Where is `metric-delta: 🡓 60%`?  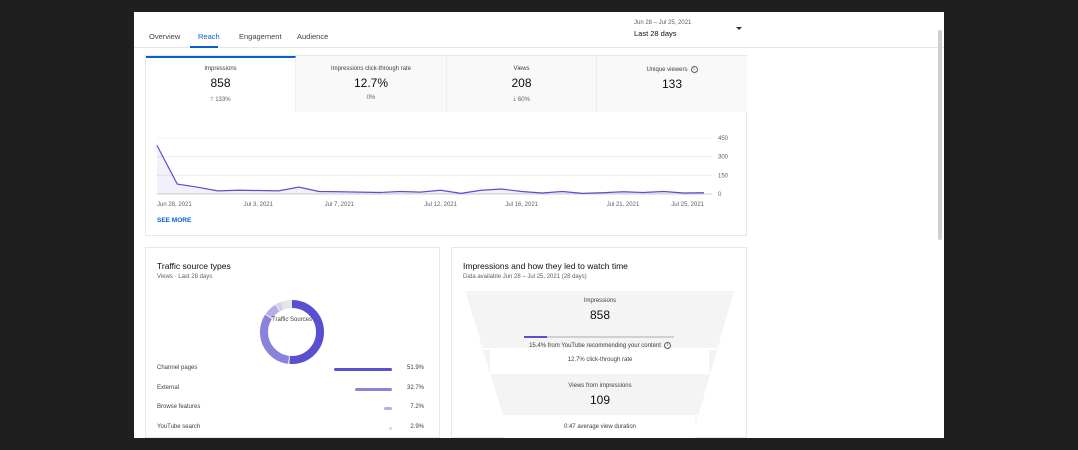
metric-delta: 🡓 60% is located at coordinates (521, 100).